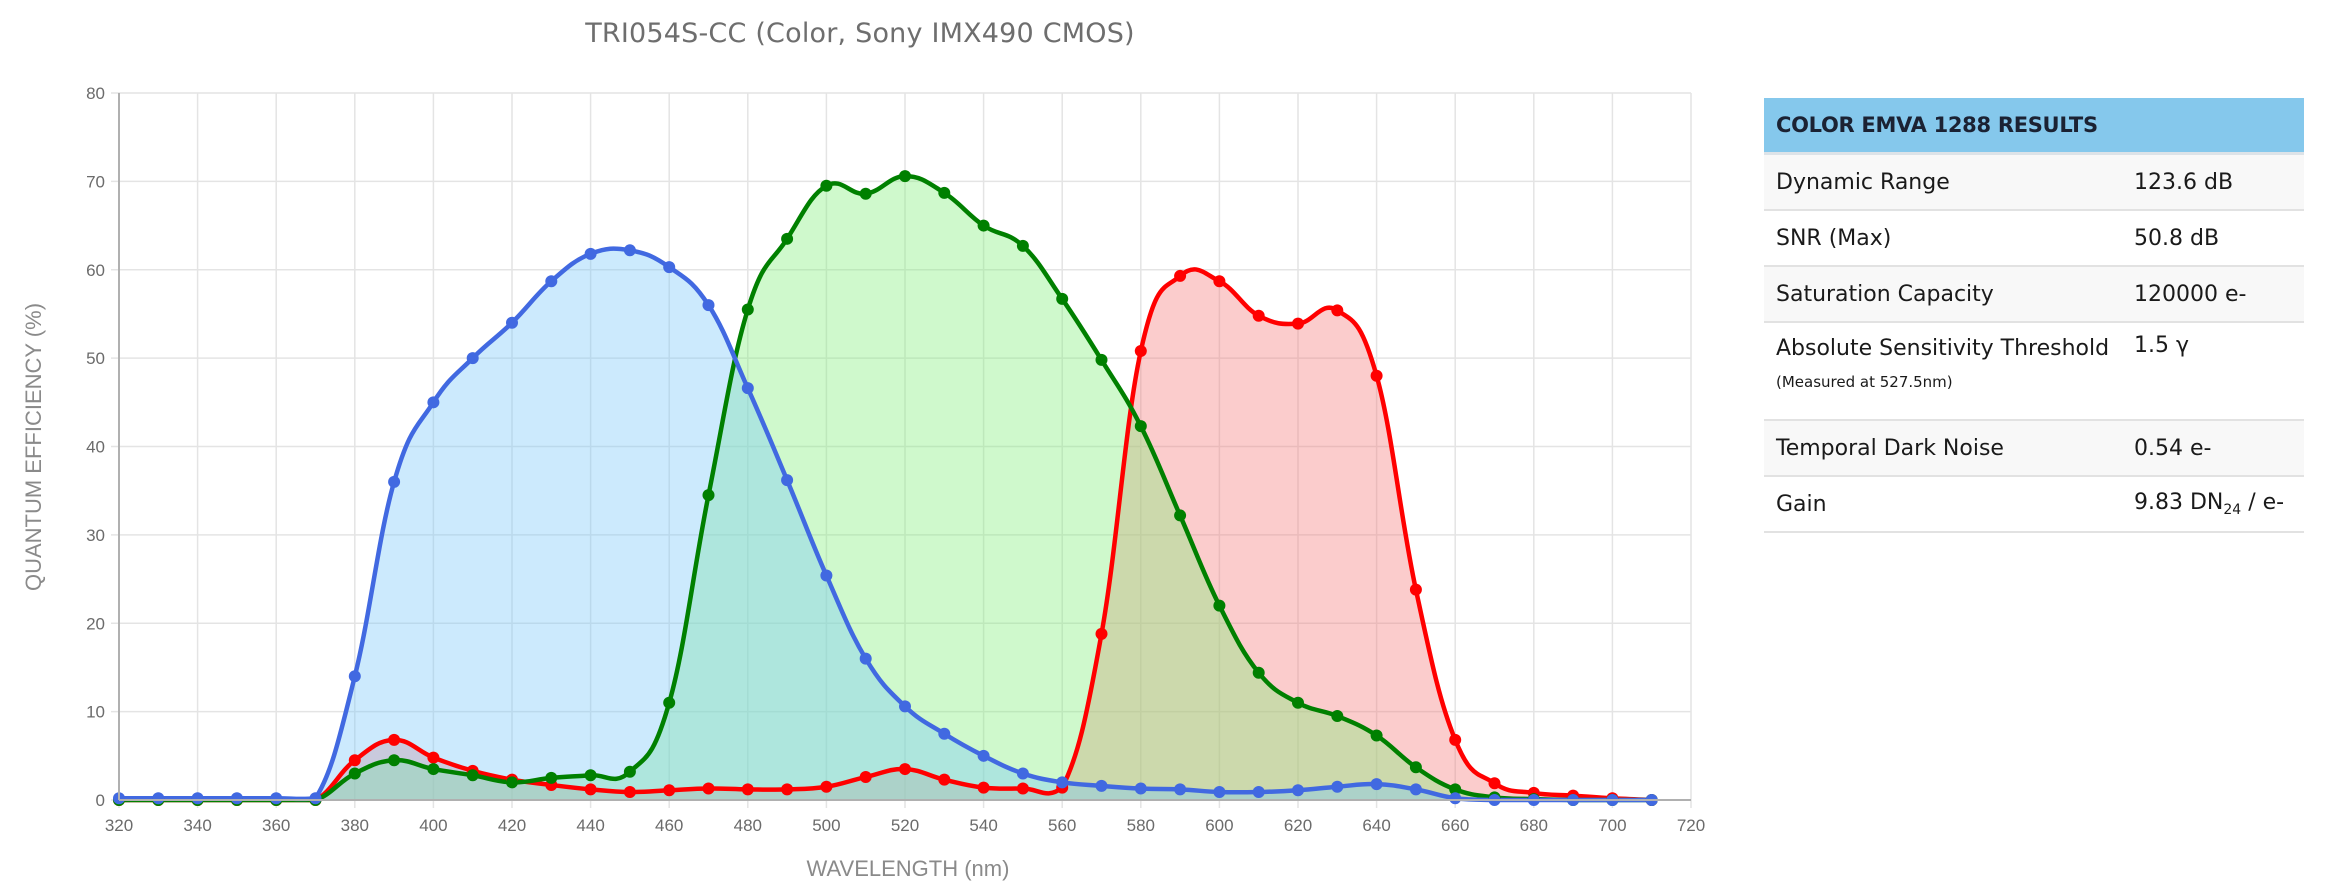 This screenshot has width=2328, height=888. Describe the element at coordinates (2213, 238) in the screenshot. I see `row-value: 50.8 dB` at that location.